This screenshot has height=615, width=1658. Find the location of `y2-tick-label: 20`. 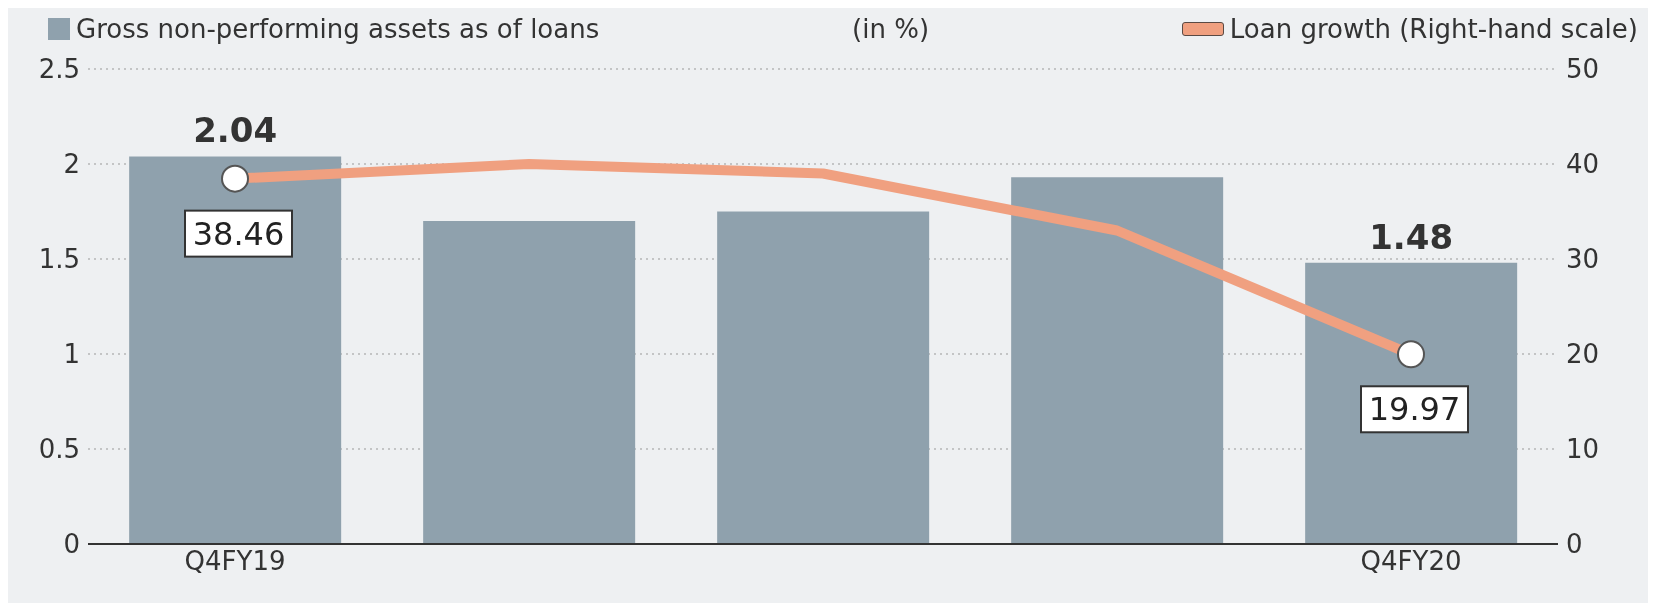

y2-tick-label: 20 is located at coordinates (1583, 354).